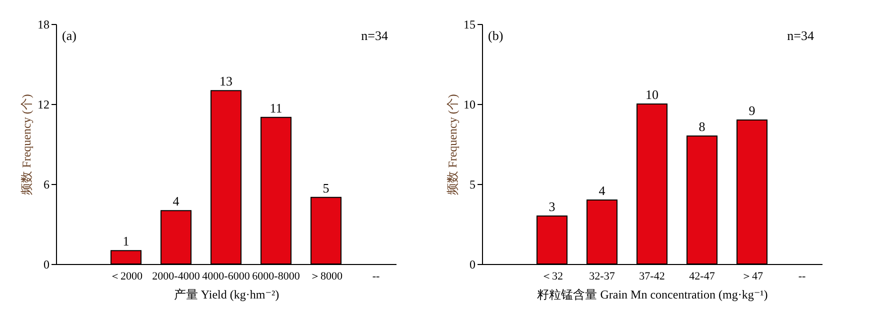 This screenshot has width=876, height=327. Describe the element at coordinates (276, 108) in the screenshot. I see `data-label: 11` at that location.